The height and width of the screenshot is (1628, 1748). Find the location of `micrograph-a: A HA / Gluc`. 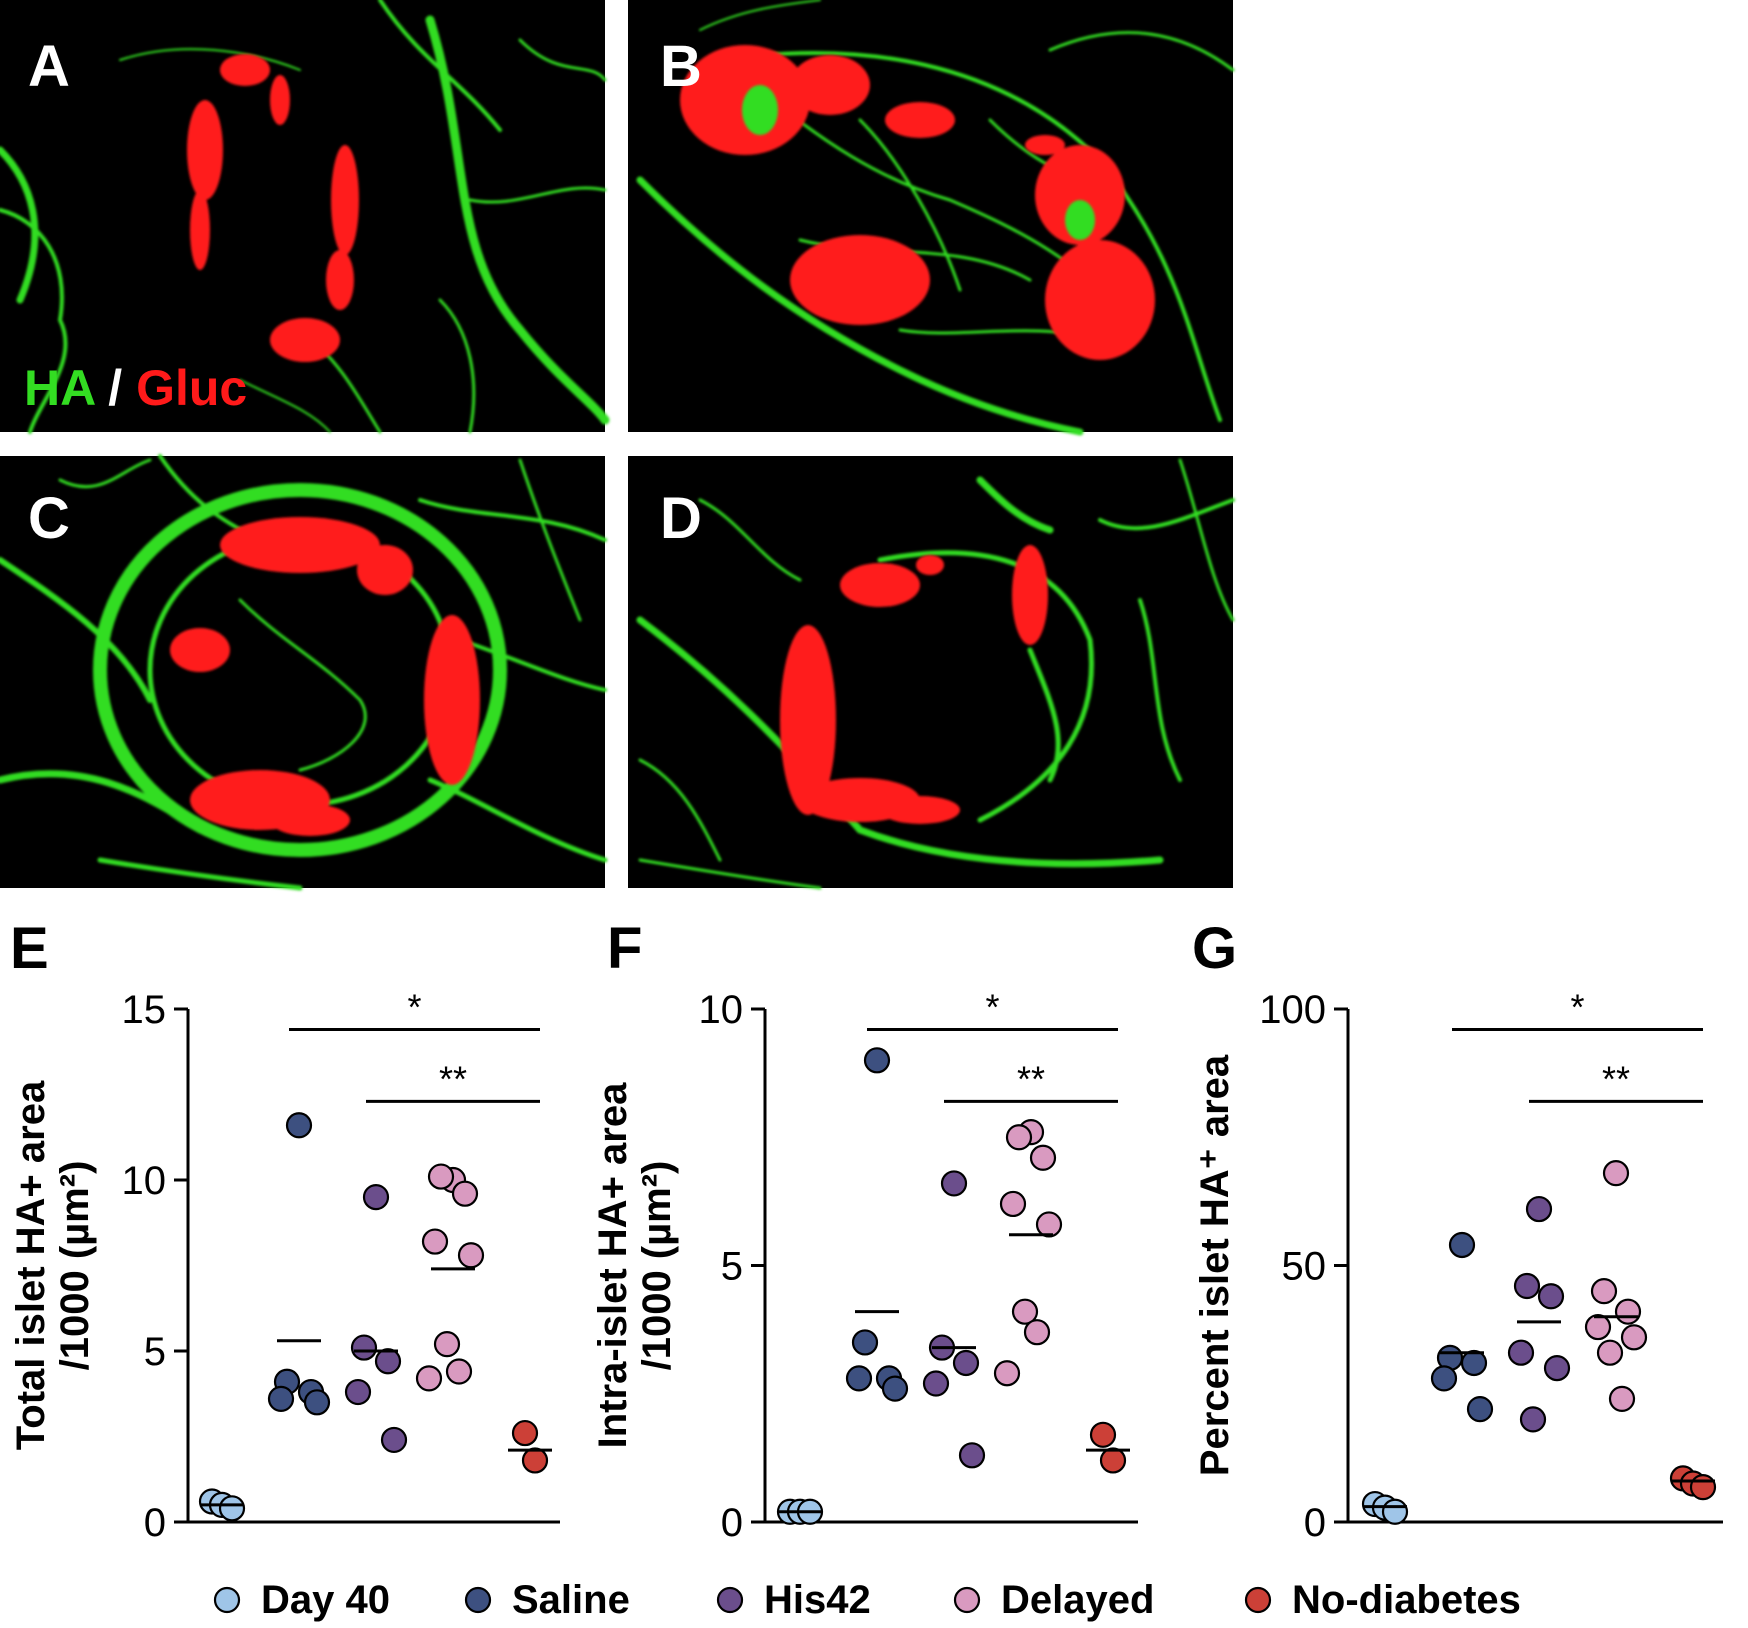

micrograph-a: A HA / Gluc is located at coordinates (305, 217).